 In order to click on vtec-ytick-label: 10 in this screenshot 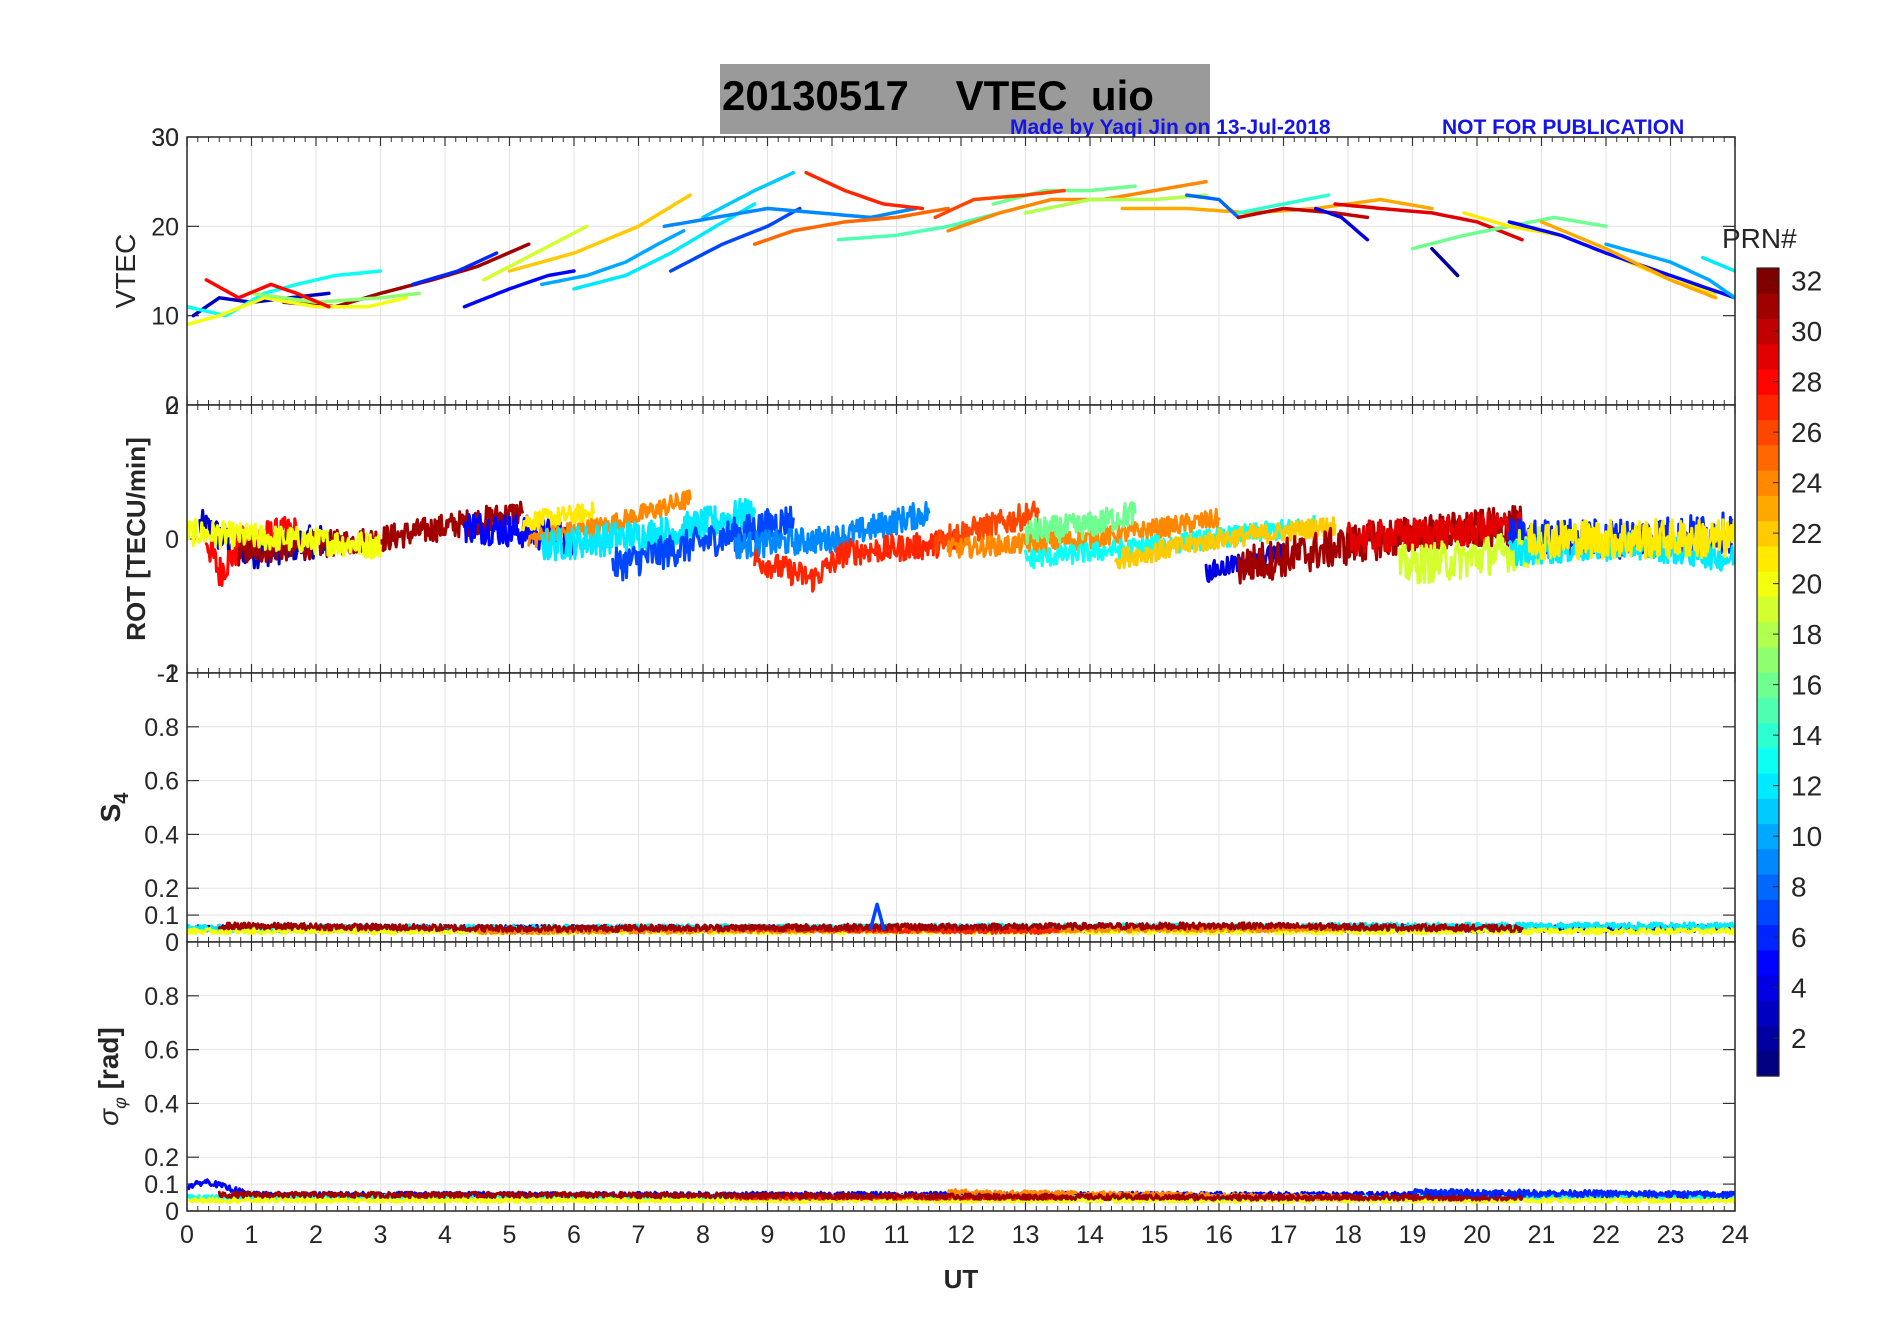, I will do `click(165, 317)`.